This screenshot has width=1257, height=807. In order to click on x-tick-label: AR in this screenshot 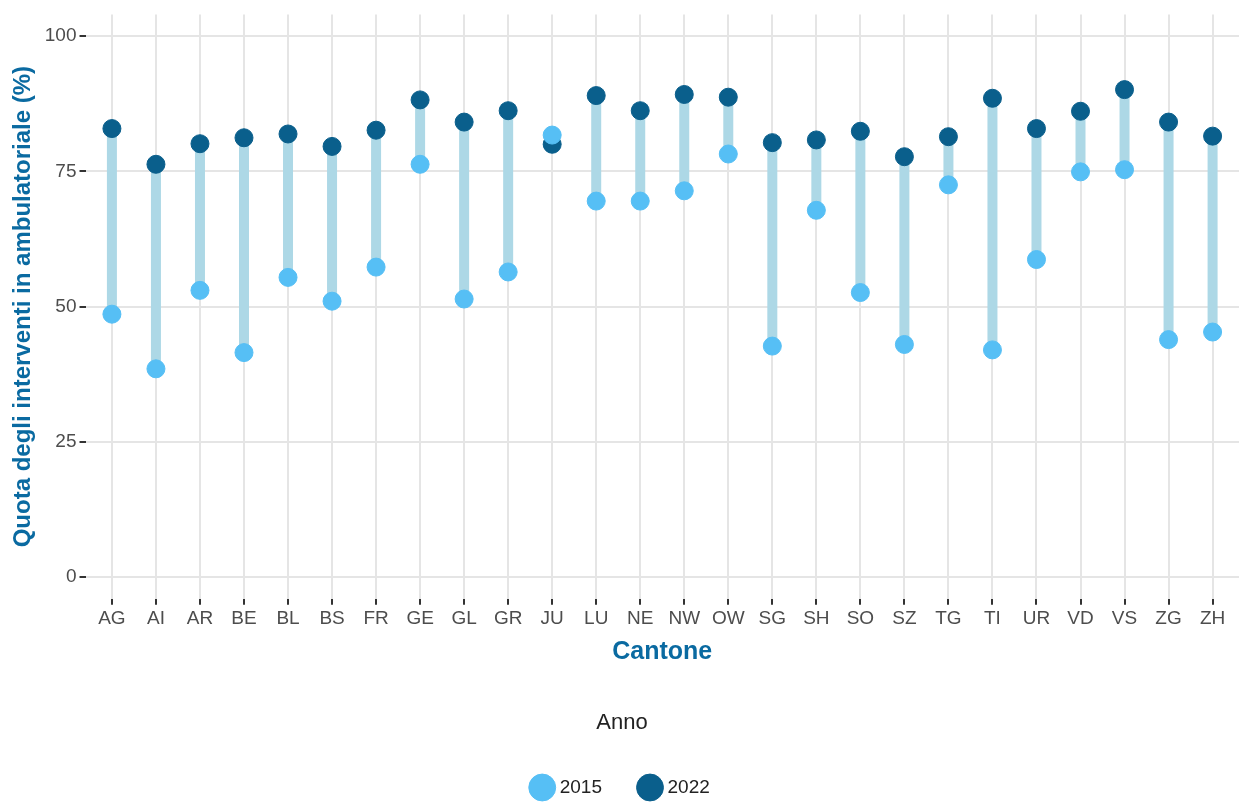, I will do `click(200, 618)`.